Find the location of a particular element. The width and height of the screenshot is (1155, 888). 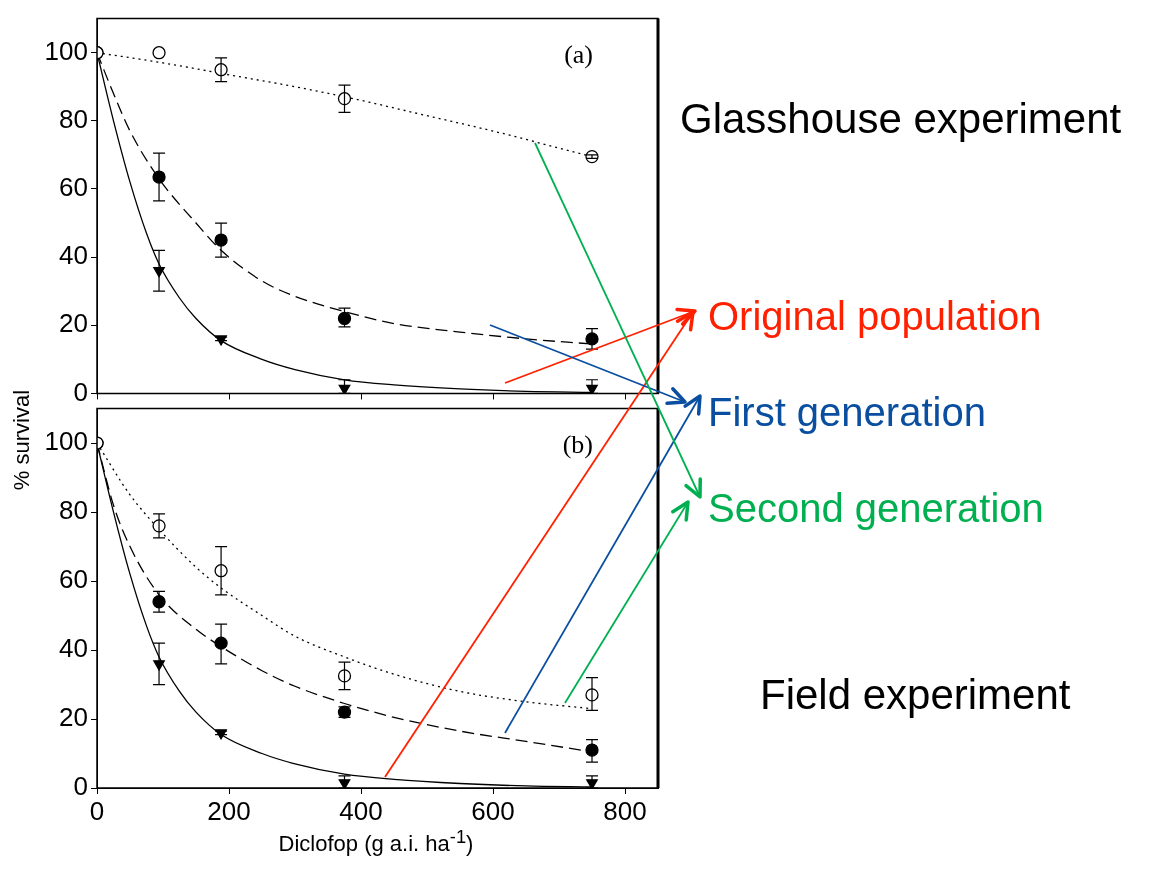

x-tick-label: 200 is located at coordinates (229, 810).